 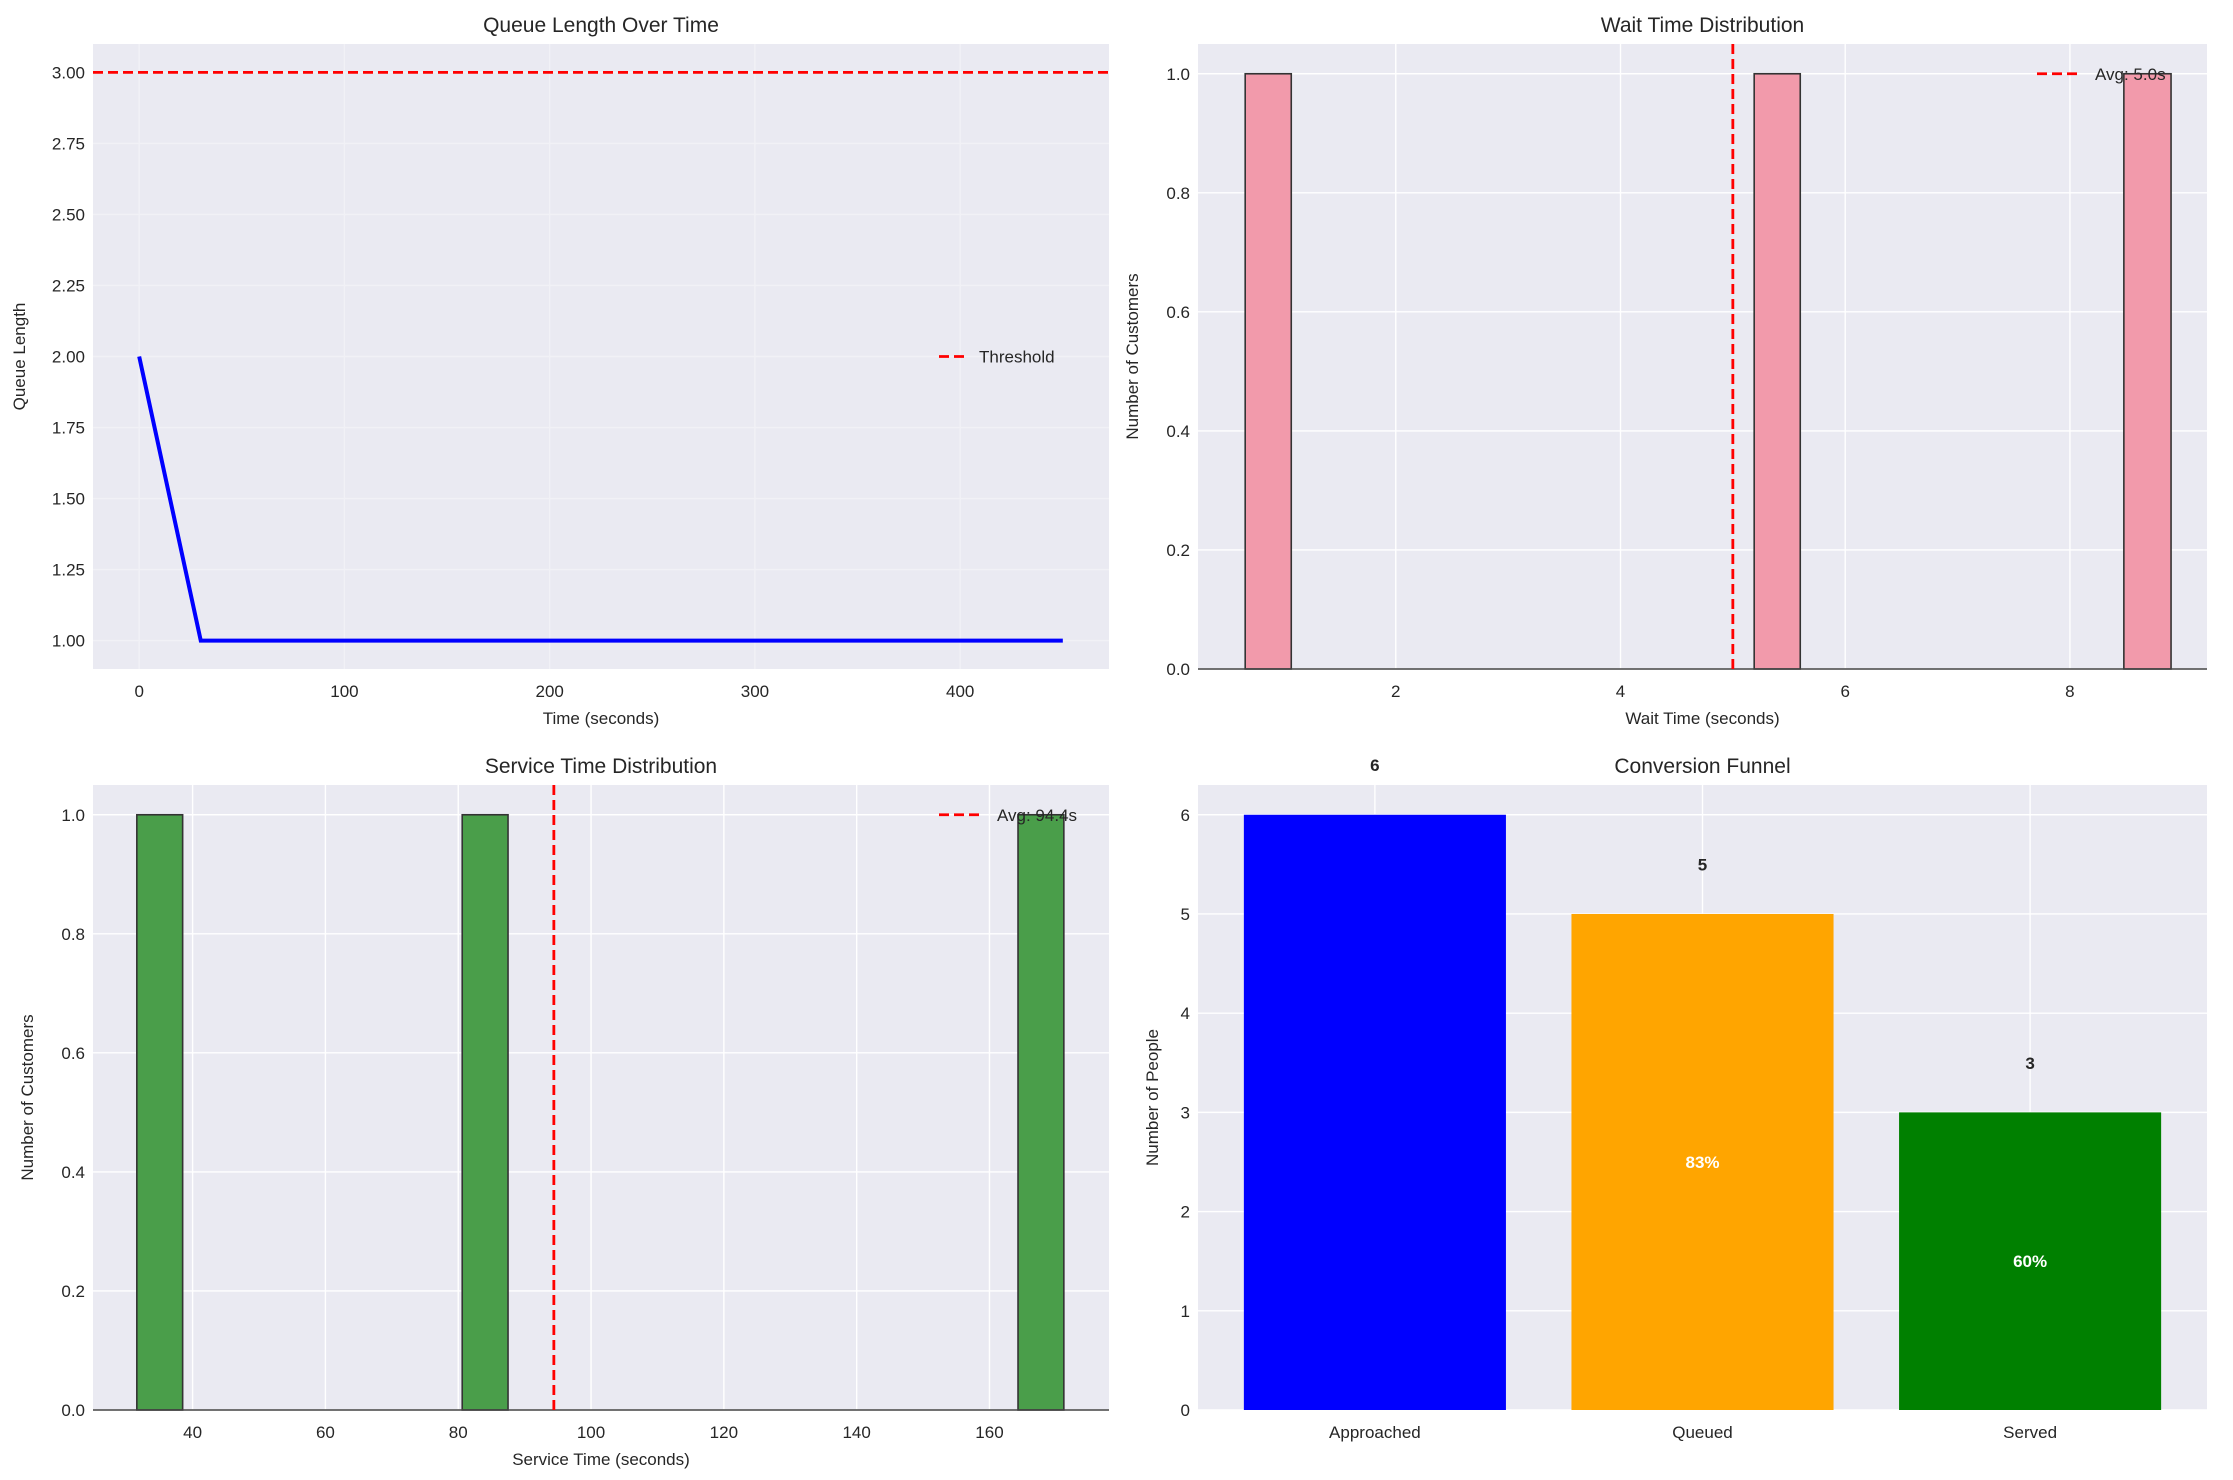 I want to click on y-tick-label: 1, so click(x=1185, y=1311).